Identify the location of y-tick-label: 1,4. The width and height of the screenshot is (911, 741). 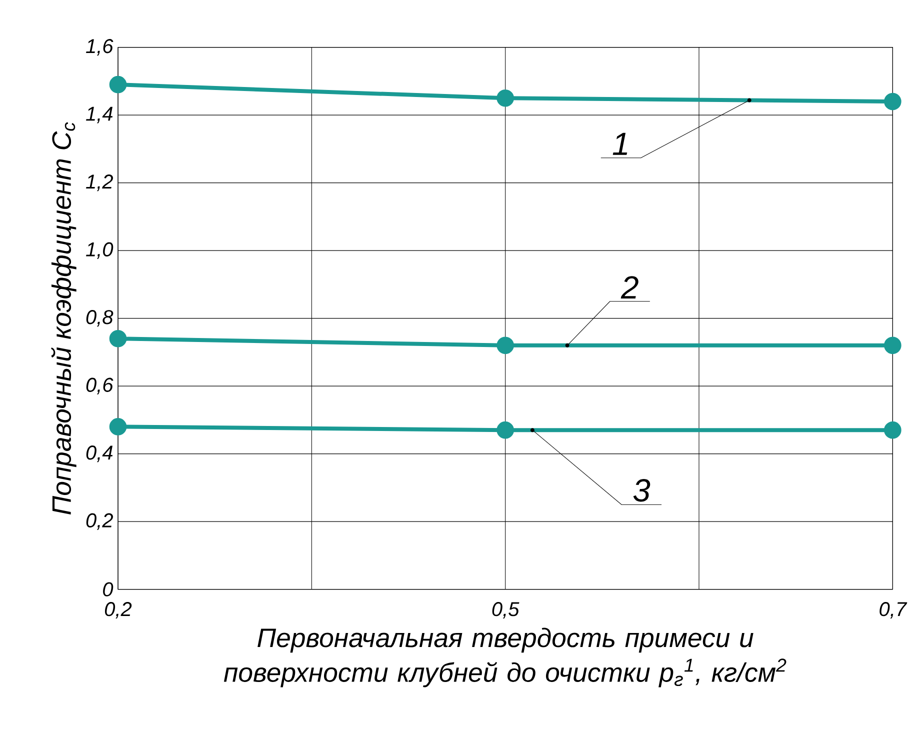
(99, 115).